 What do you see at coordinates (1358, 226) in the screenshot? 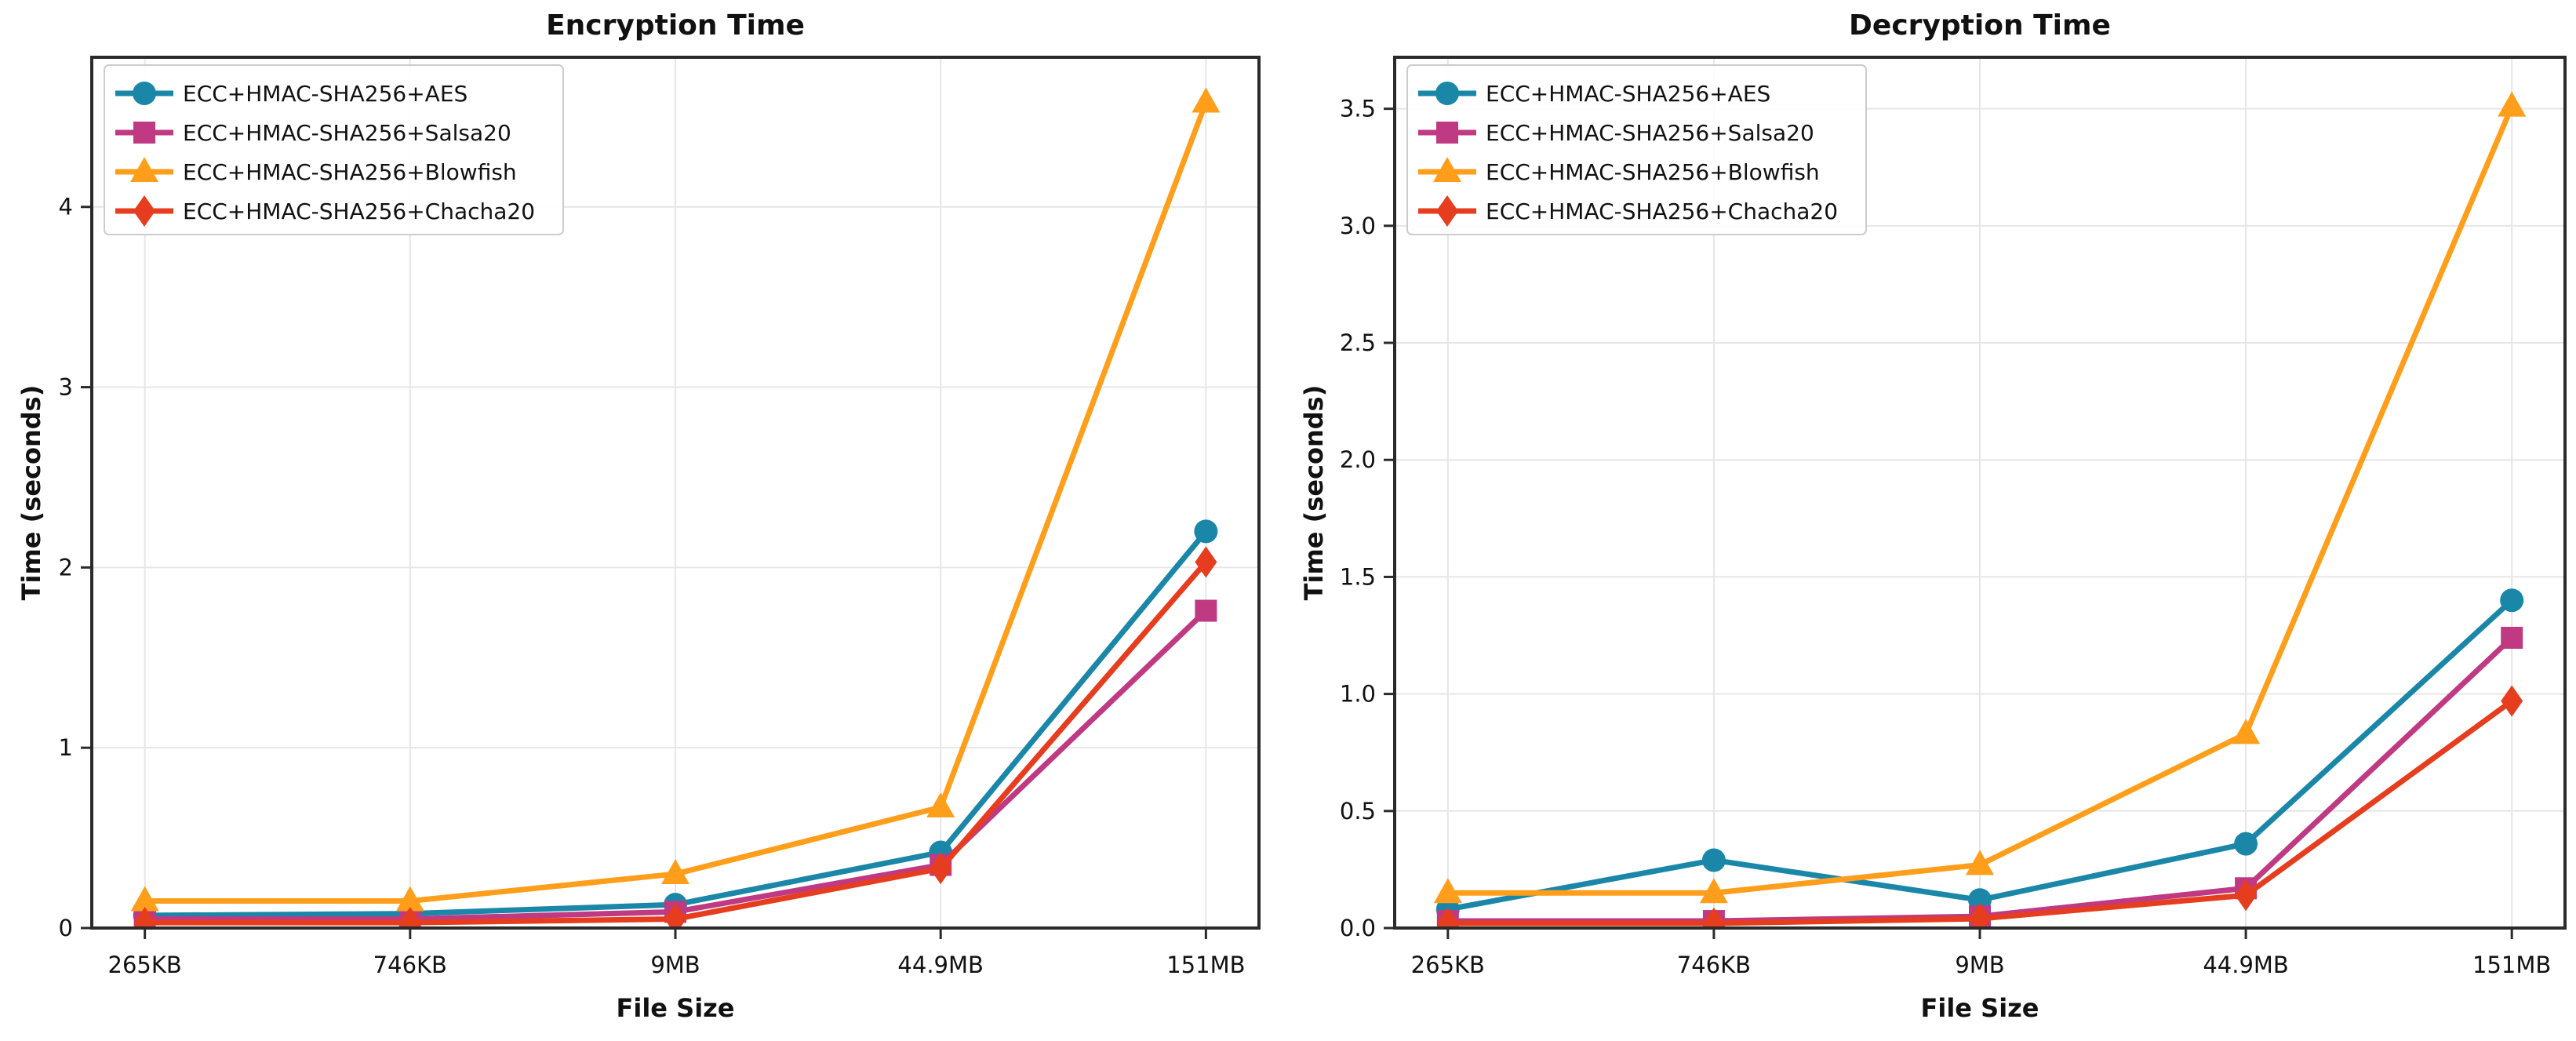
I see `y-tick-label: 3.0` at bounding box center [1358, 226].